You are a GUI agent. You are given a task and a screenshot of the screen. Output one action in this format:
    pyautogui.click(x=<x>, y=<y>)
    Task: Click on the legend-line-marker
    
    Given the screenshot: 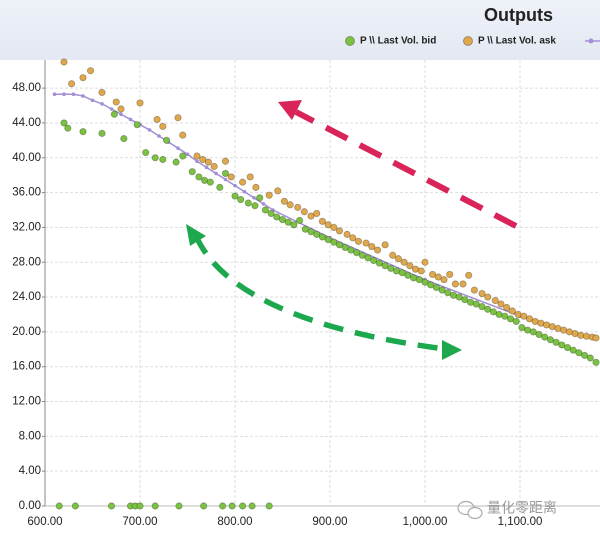 What is the action you would take?
    pyautogui.click(x=592, y=41)
    